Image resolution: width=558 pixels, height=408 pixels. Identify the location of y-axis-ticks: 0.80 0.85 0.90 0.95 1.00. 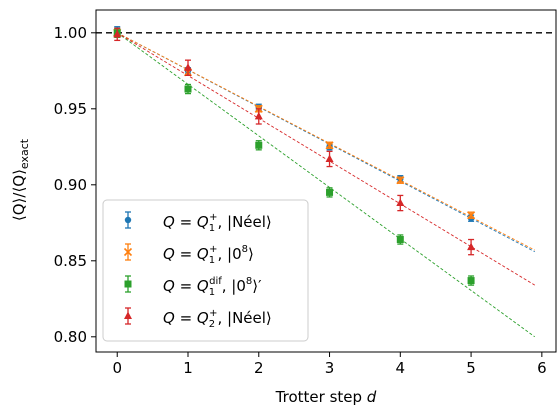
(75, 185).